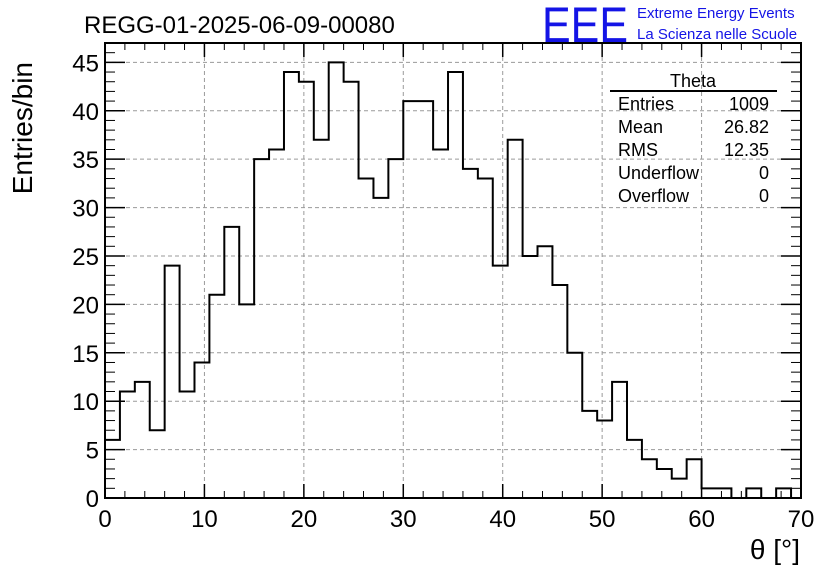  I want to click on x-tick-label: 70, so click(801, 519).